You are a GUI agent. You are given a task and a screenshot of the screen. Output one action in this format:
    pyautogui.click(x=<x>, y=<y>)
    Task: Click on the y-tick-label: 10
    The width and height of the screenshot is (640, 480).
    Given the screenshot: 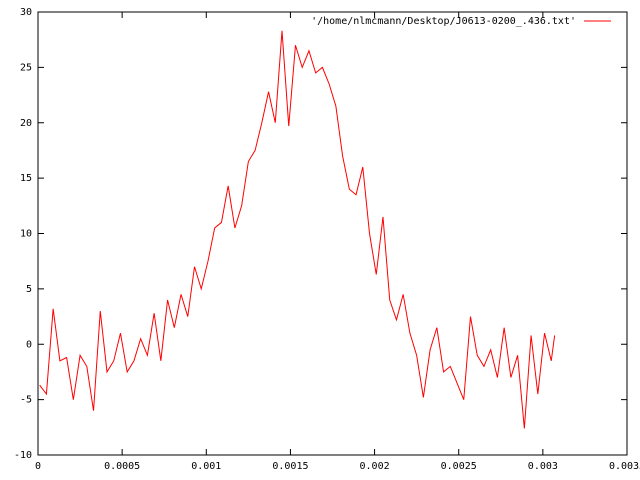 What is the action you would take?
    pyautogui.click(x=26, y=234)
    